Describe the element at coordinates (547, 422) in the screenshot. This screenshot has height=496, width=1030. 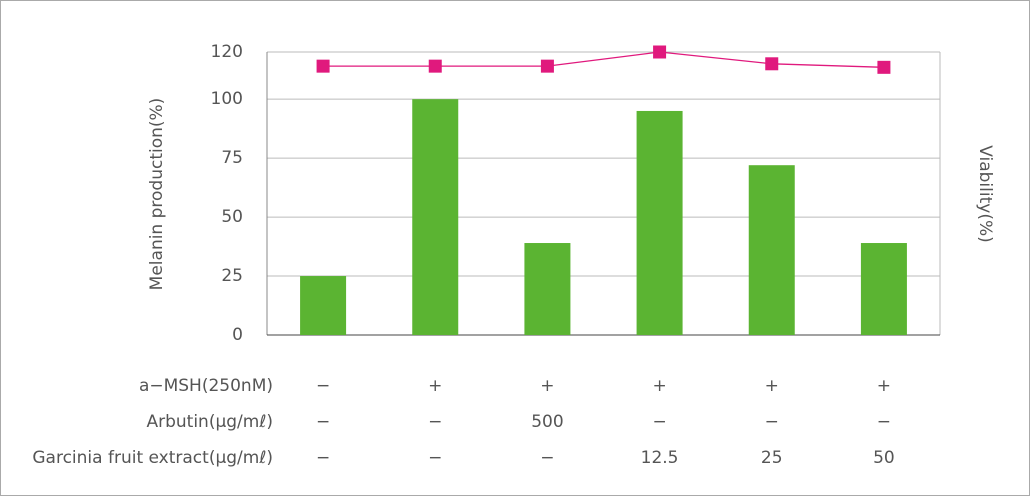
I see `condition-value: 500` at that location.